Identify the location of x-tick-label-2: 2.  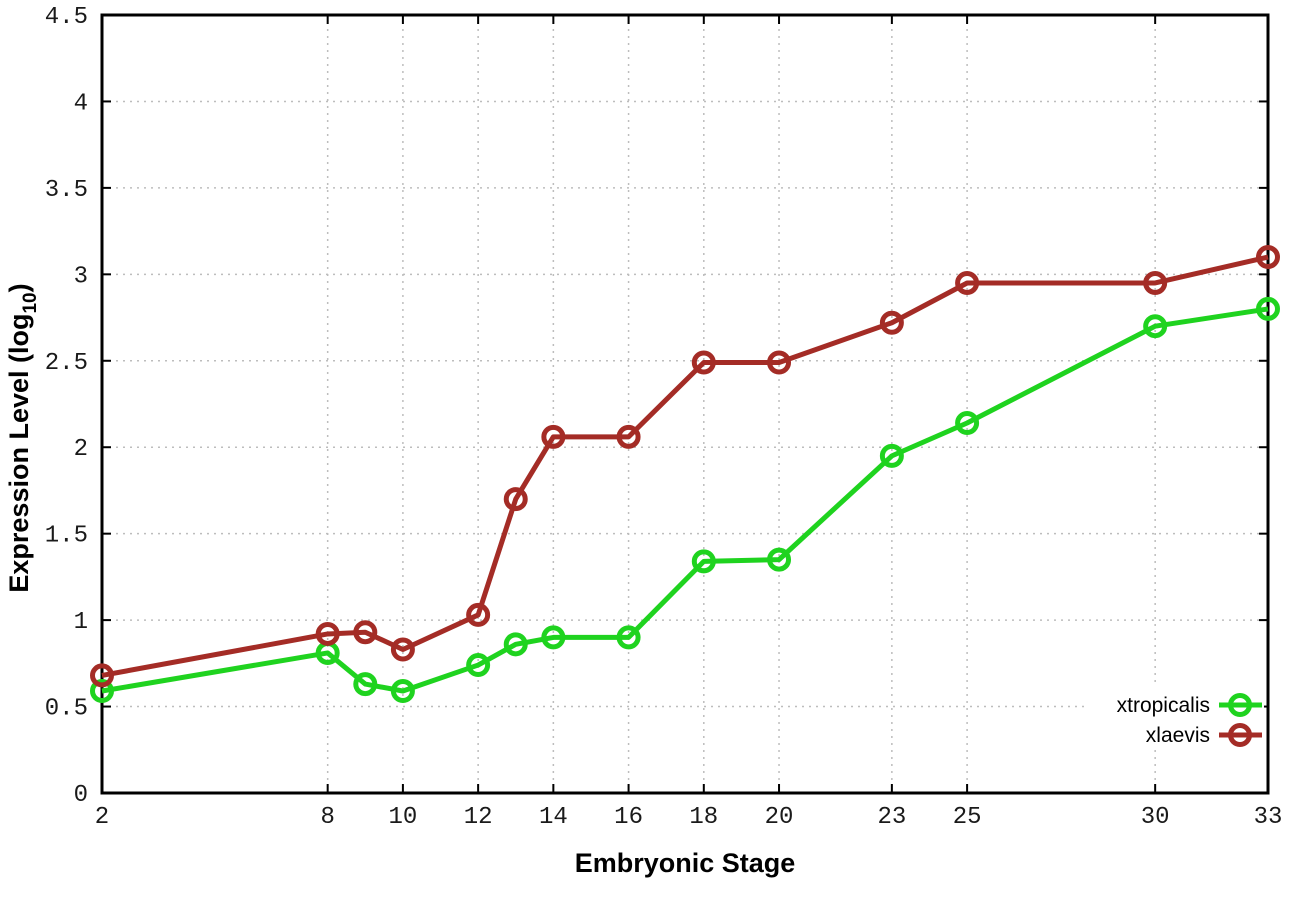
(102, 817).